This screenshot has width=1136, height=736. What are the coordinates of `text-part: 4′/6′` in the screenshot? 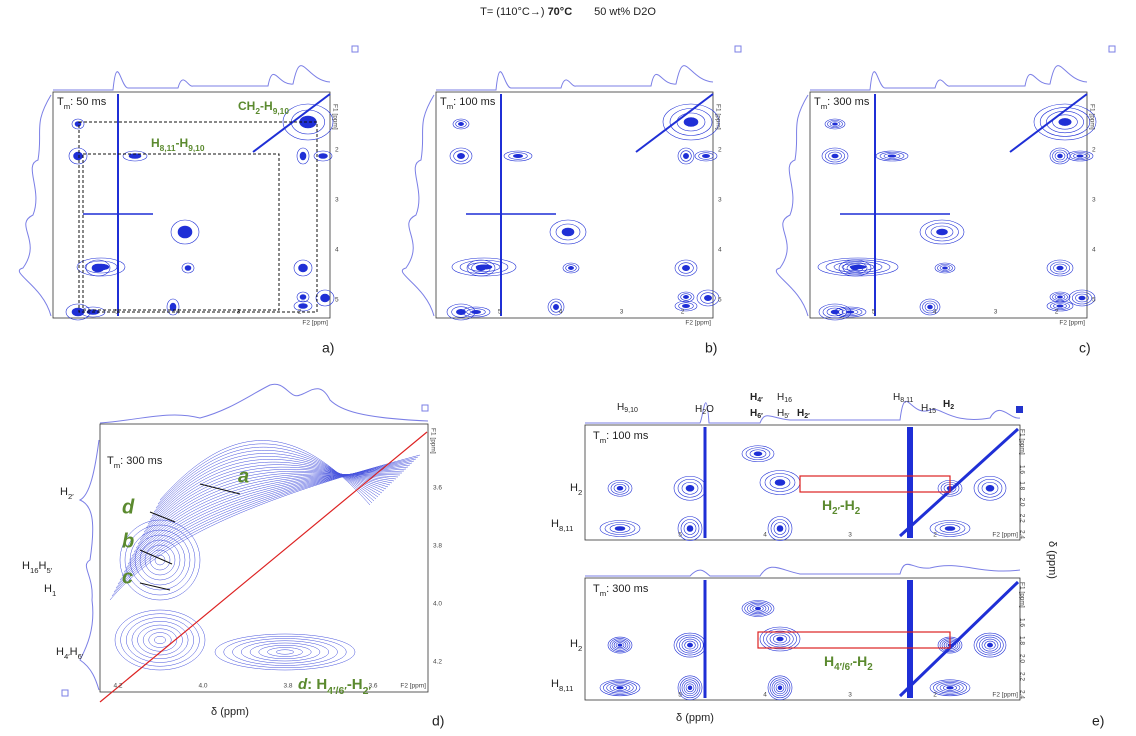 It's located at (337, 691).